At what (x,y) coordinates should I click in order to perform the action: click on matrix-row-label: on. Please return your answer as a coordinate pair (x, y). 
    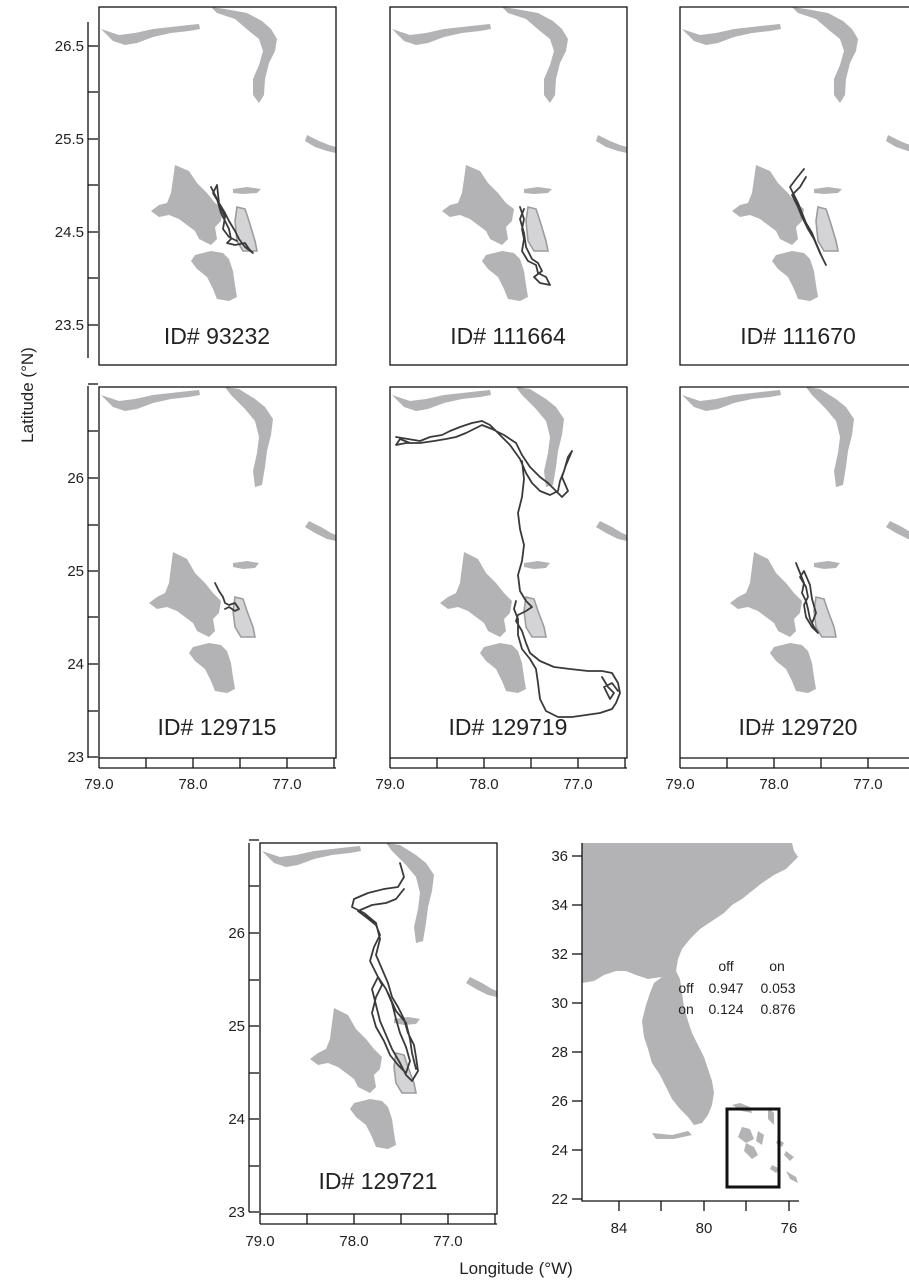
    Looking at the image, I should click on (686, 1009).